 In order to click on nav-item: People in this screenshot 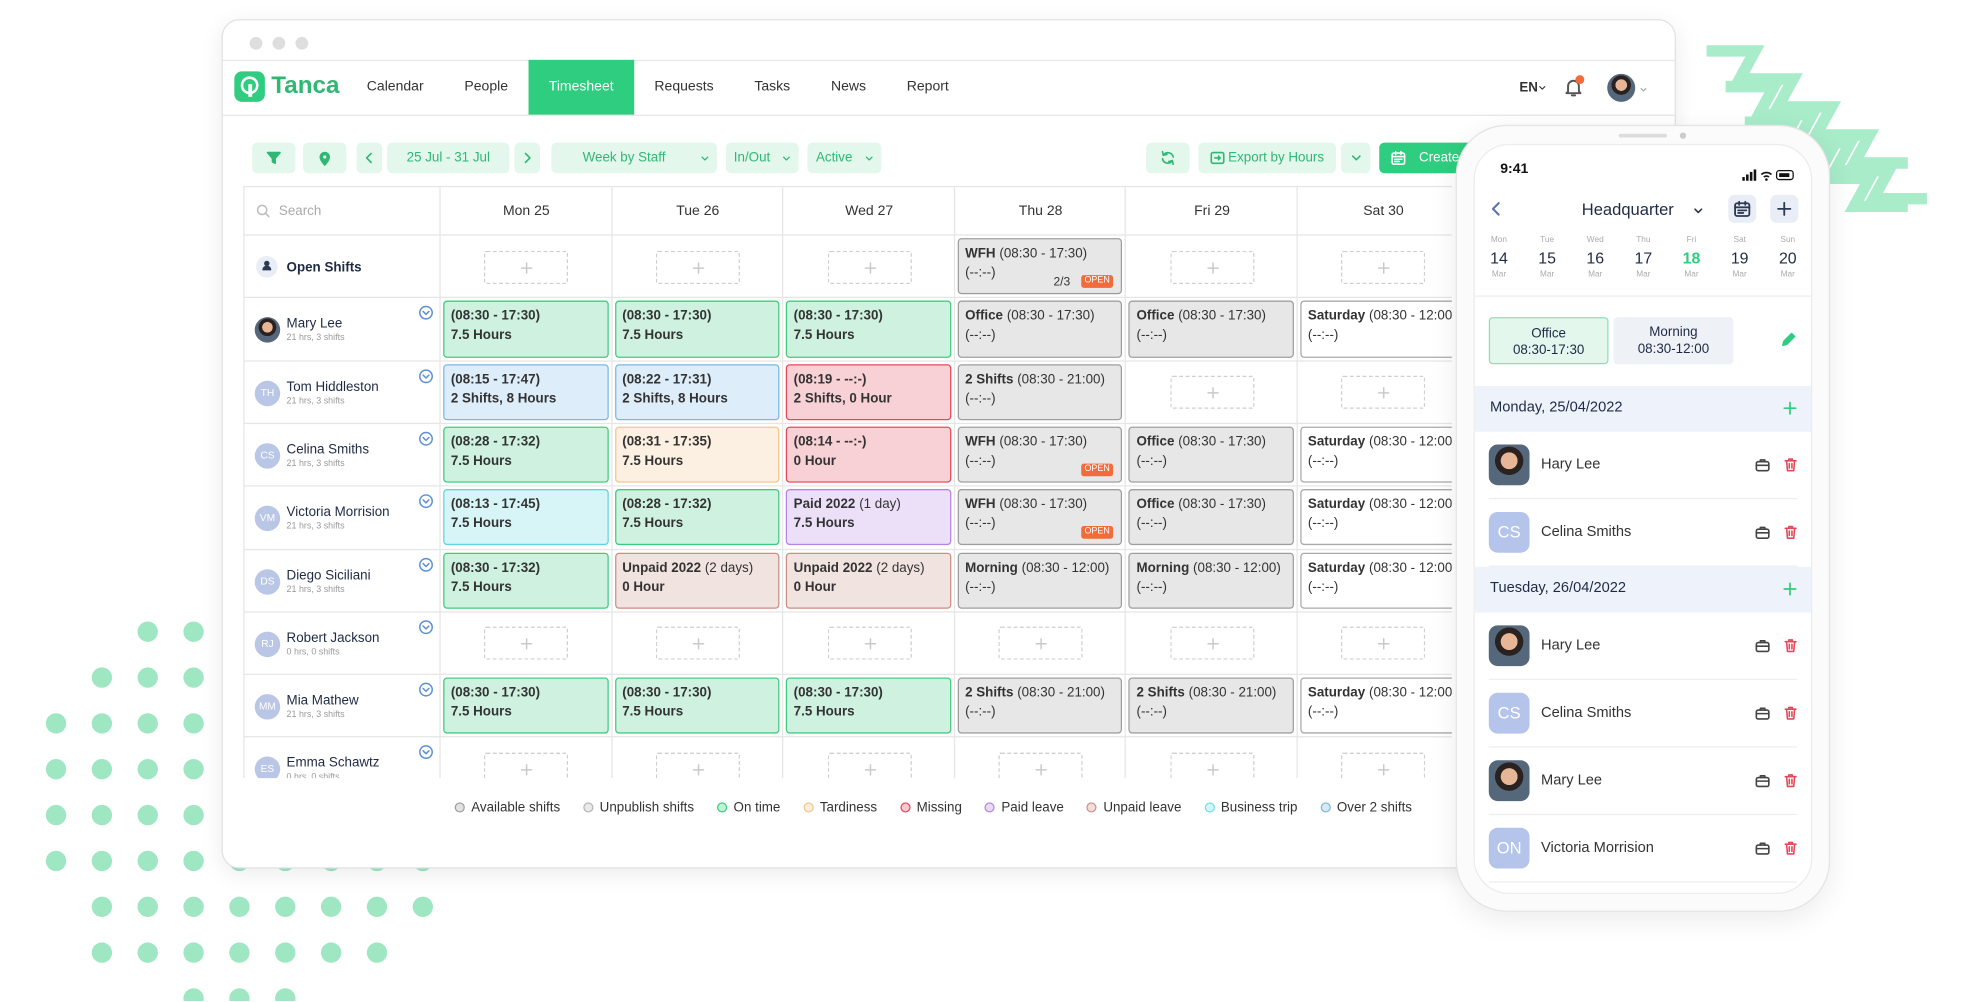, I will do `click(486, 86)`.